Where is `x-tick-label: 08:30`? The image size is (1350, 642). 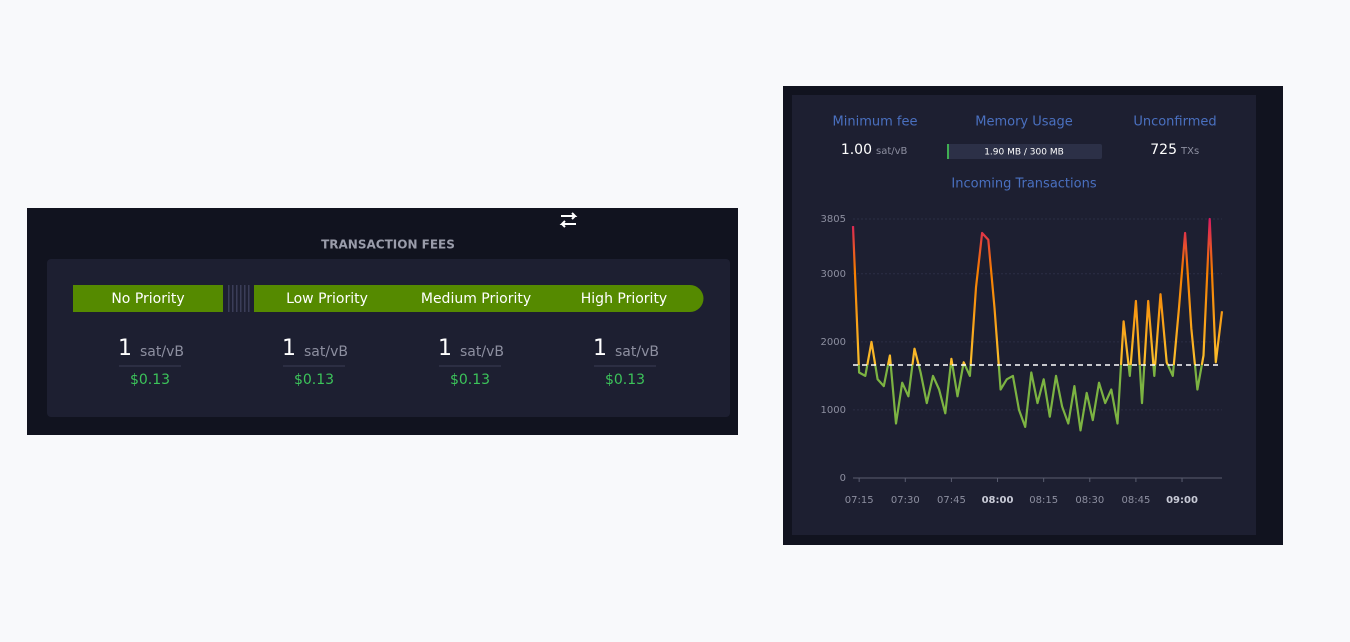 x-tick-label: 08:30 is located at coordinates (1089, 500).